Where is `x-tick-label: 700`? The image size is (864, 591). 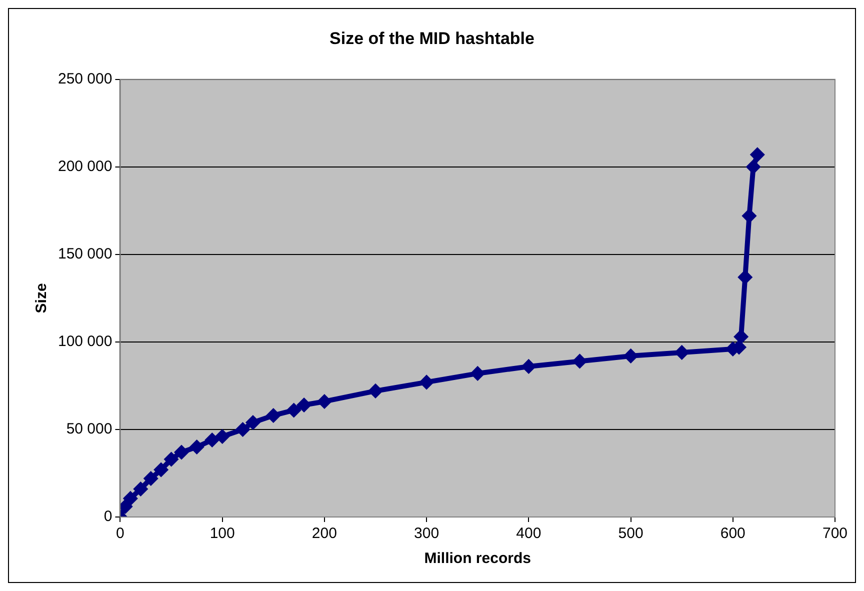 x-tick-label: 700 is located at coordinates (835, 533).